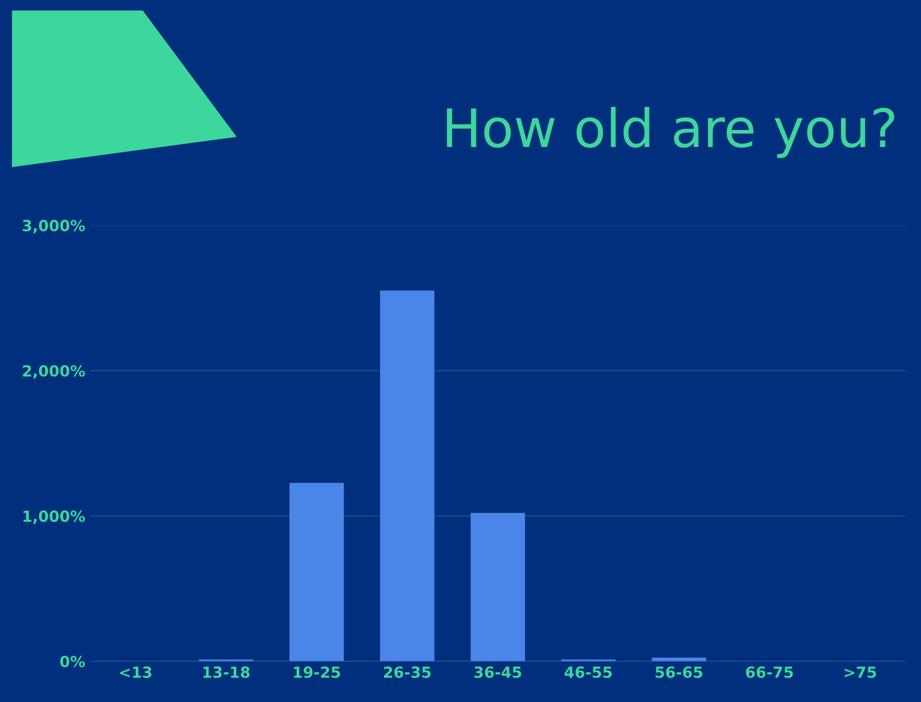 This screenshot has height=702, width=921. Describe the element at coordinates (407, 672) in the screenshot. I see `x-tick-label: 26-35` at that location.